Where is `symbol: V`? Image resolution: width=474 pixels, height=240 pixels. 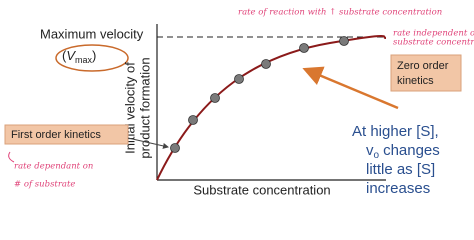
symbol: V is located at coordinates (71, 55).